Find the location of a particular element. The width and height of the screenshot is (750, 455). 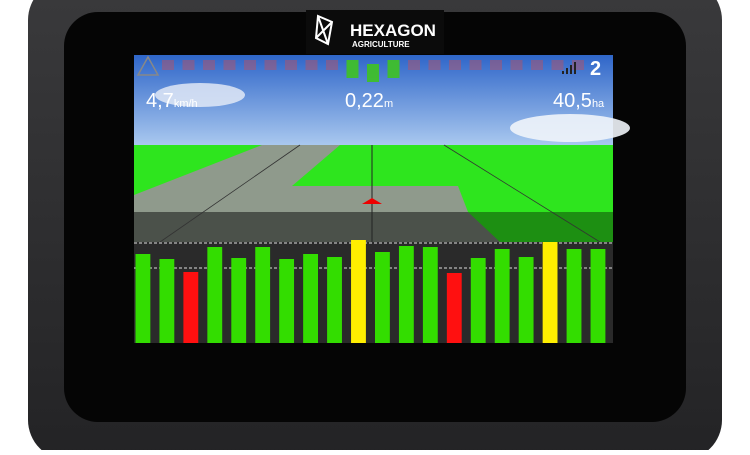

speed-unit: km/h is located at coordinates (186, 104).